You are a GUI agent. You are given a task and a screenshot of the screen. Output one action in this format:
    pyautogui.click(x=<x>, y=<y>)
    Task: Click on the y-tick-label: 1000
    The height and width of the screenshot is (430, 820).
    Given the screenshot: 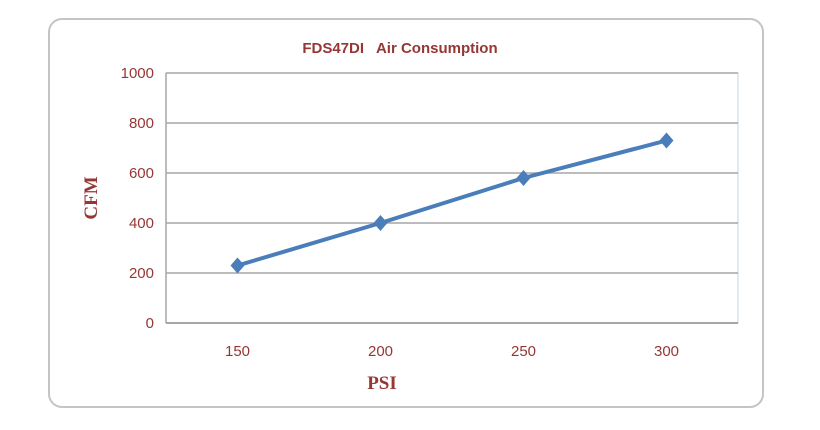 What is the action you would take?
    pyautogui.click(x=137, y=73)
    